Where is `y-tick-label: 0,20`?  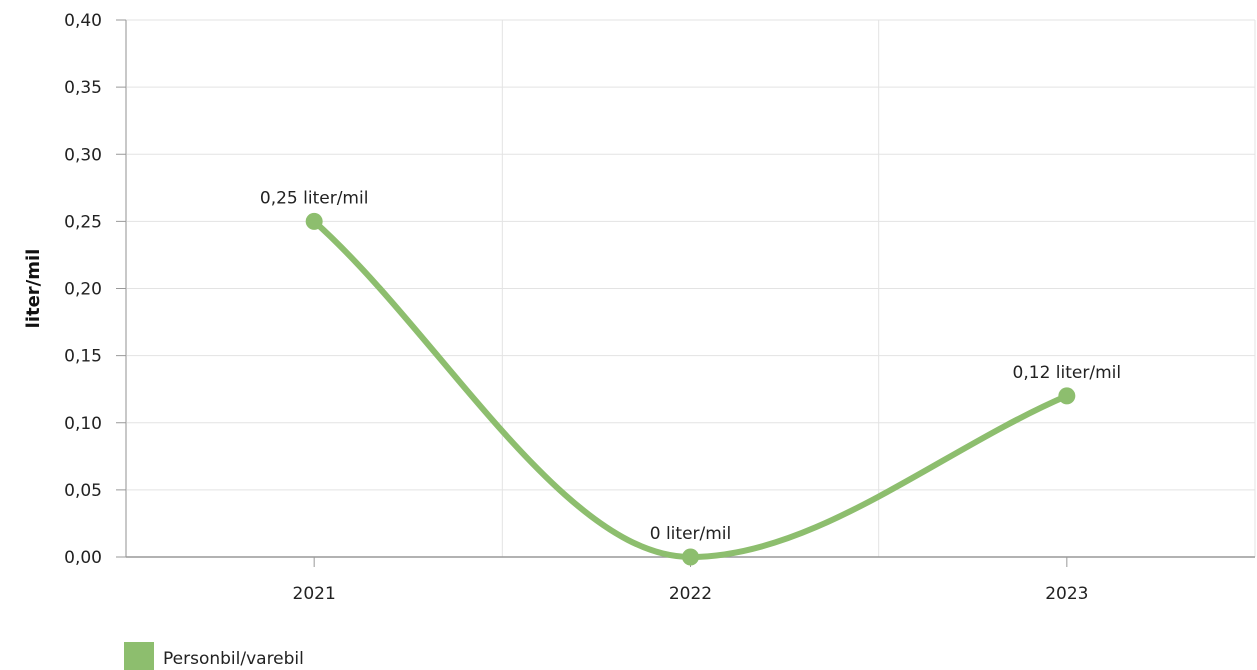
y-tick-label: 0,20 is located at coordinates (83, 290).